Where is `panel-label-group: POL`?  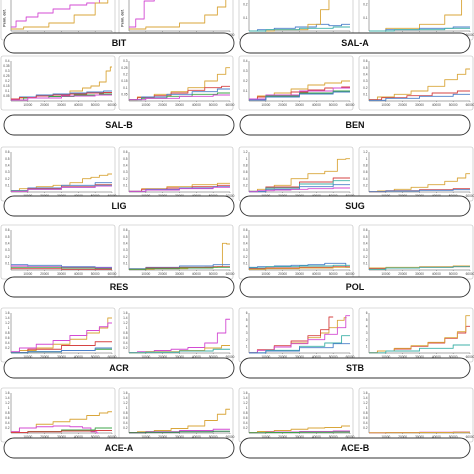
panel-label-group: POL is located at coordinates (355, 287).